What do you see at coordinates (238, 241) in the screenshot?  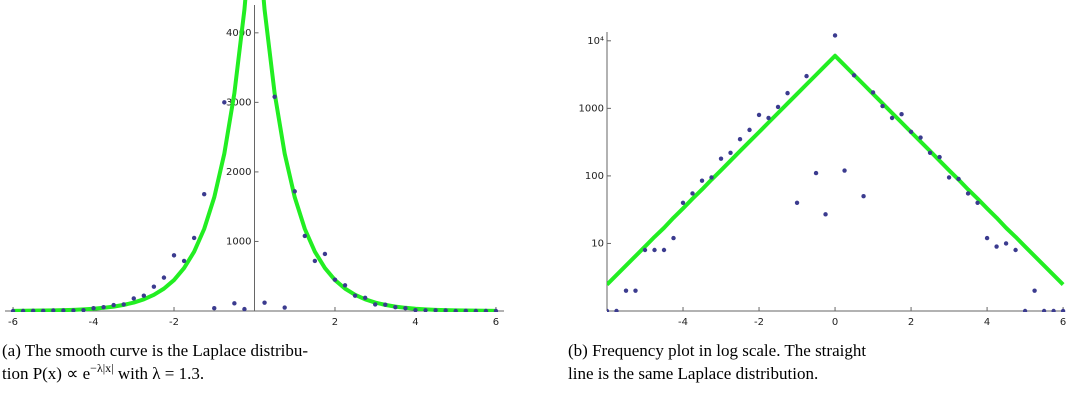 I see `y-tick-label: 1000` at bounding box center [238, 241].